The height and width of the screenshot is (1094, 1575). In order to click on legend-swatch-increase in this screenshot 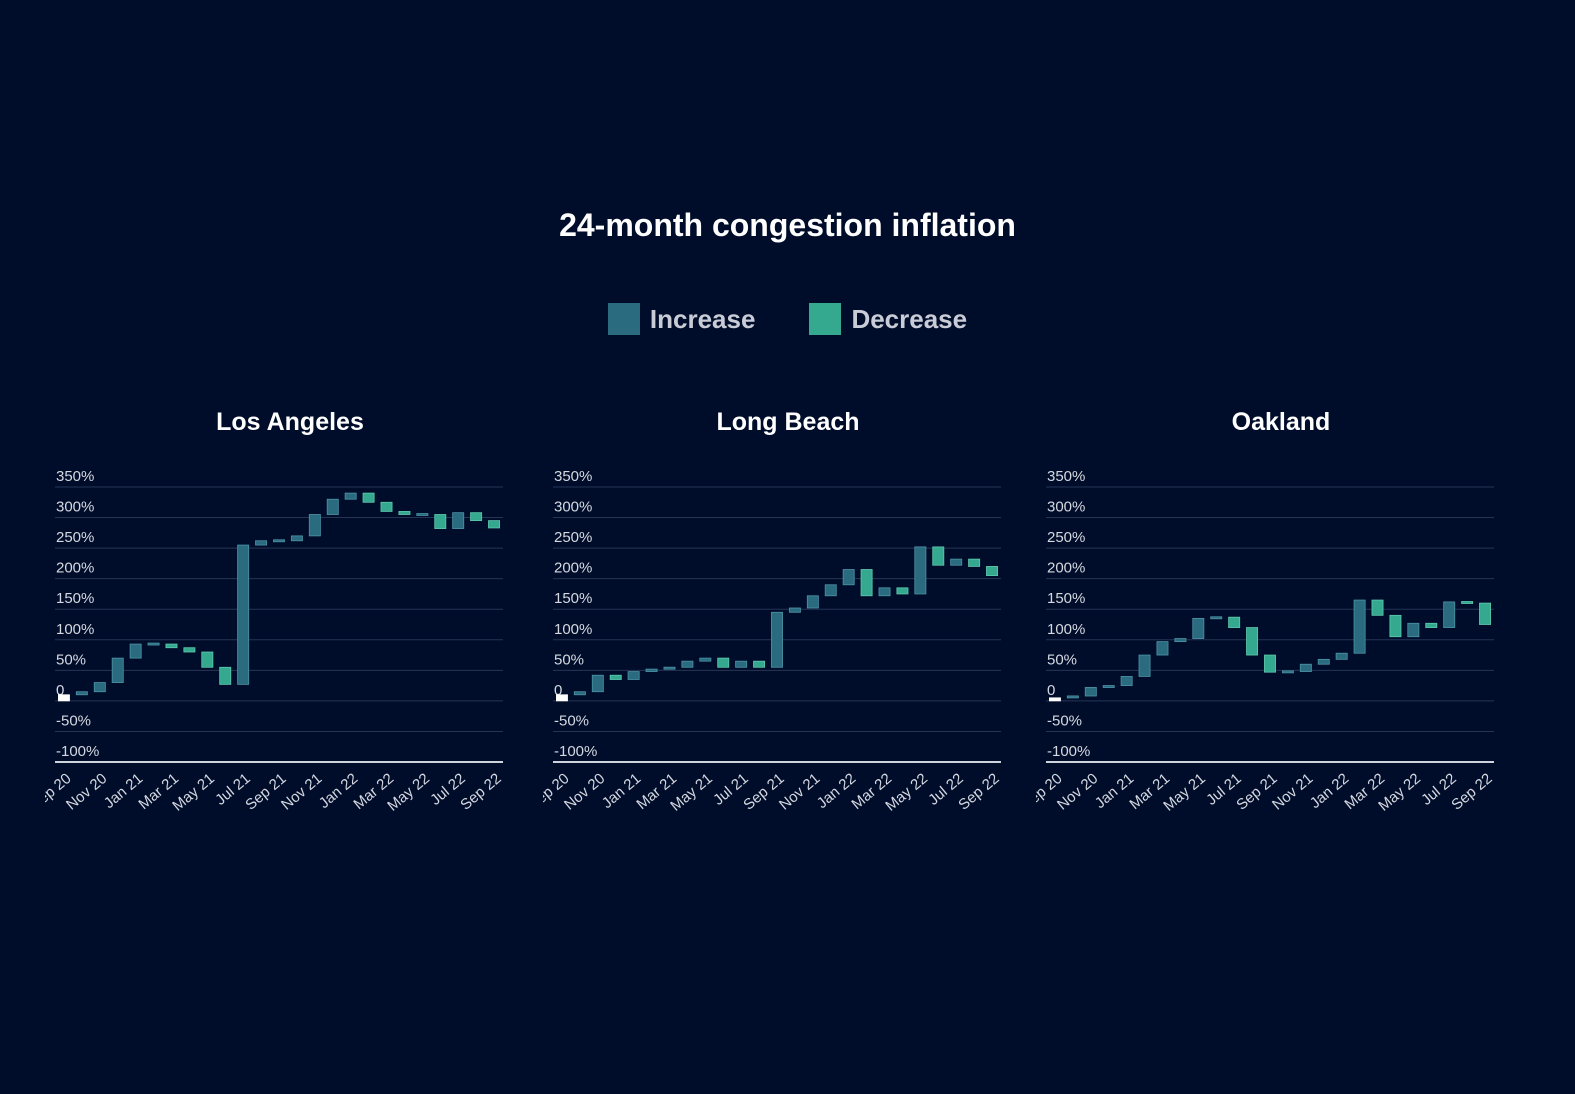, I will do `click(623, 319)`.